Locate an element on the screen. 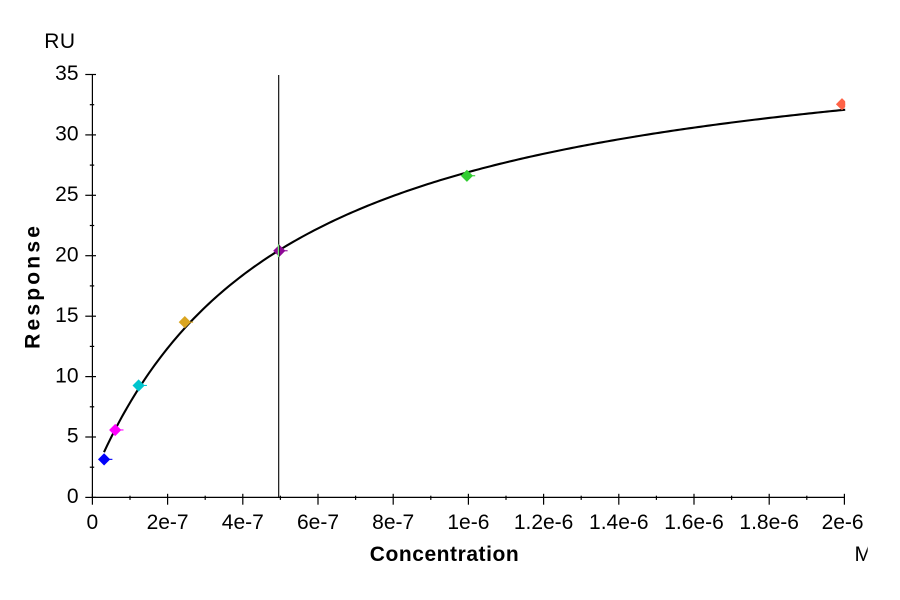  svg-text: M is located at coordinates (864, 554).